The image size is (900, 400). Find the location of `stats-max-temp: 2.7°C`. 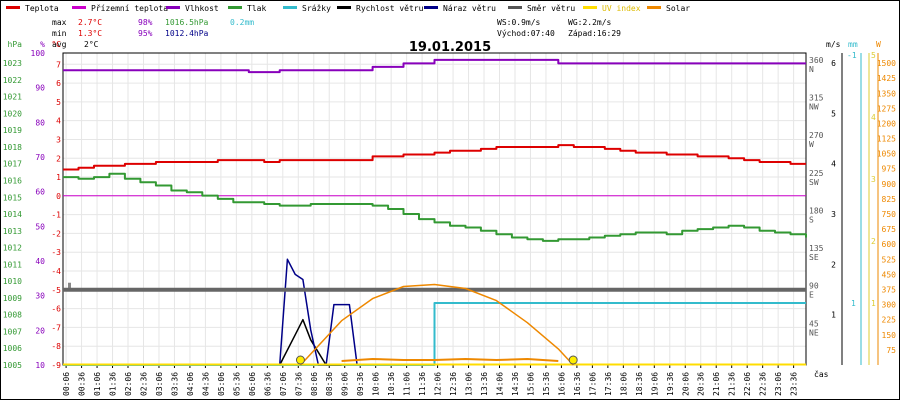

stats-max-temp: 2.7°C is located at coordinates (90, 22).